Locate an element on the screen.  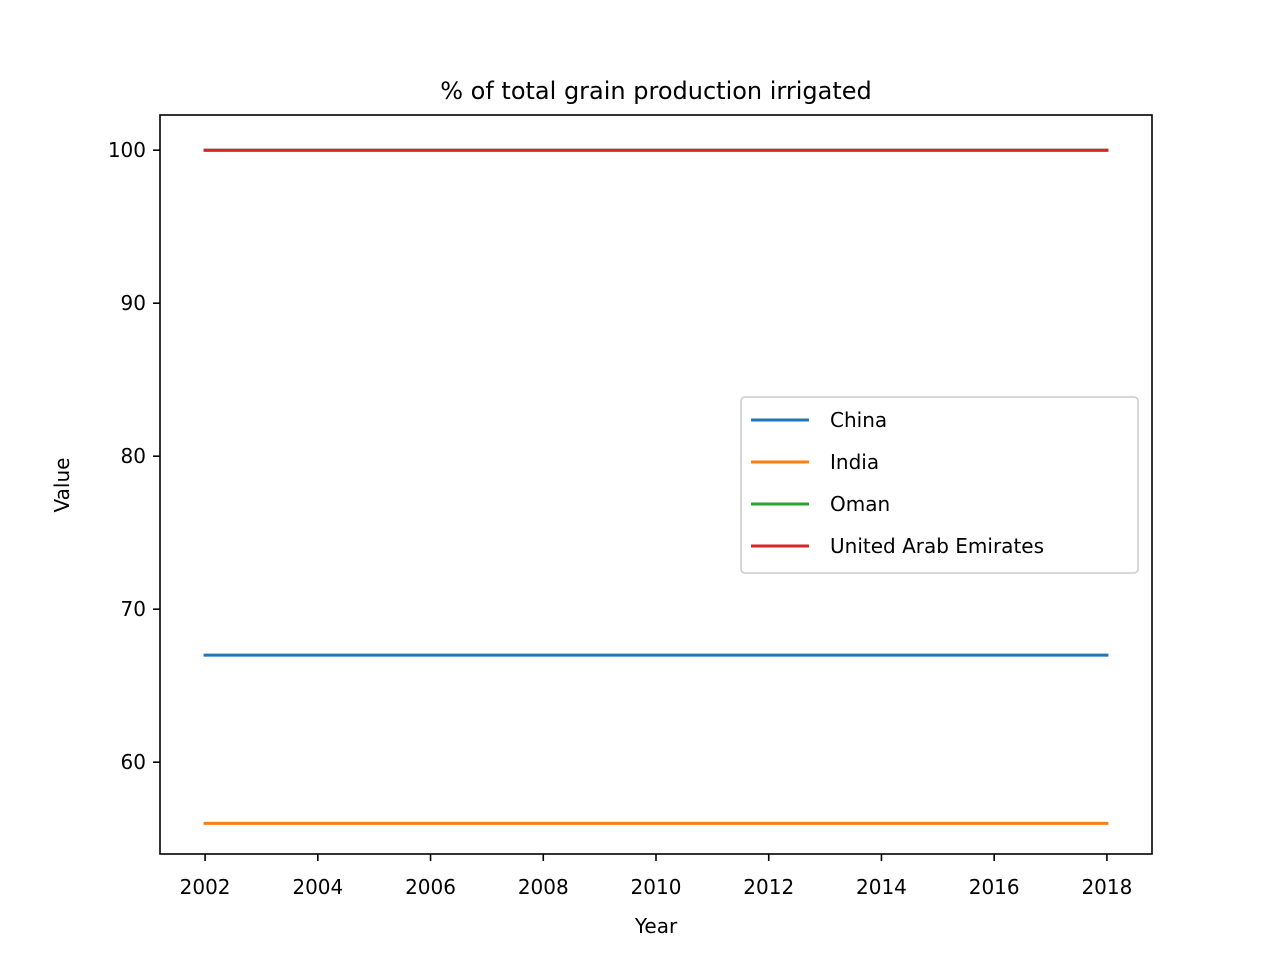
y-tick-label: 60 is located at coordinates (133, 762).